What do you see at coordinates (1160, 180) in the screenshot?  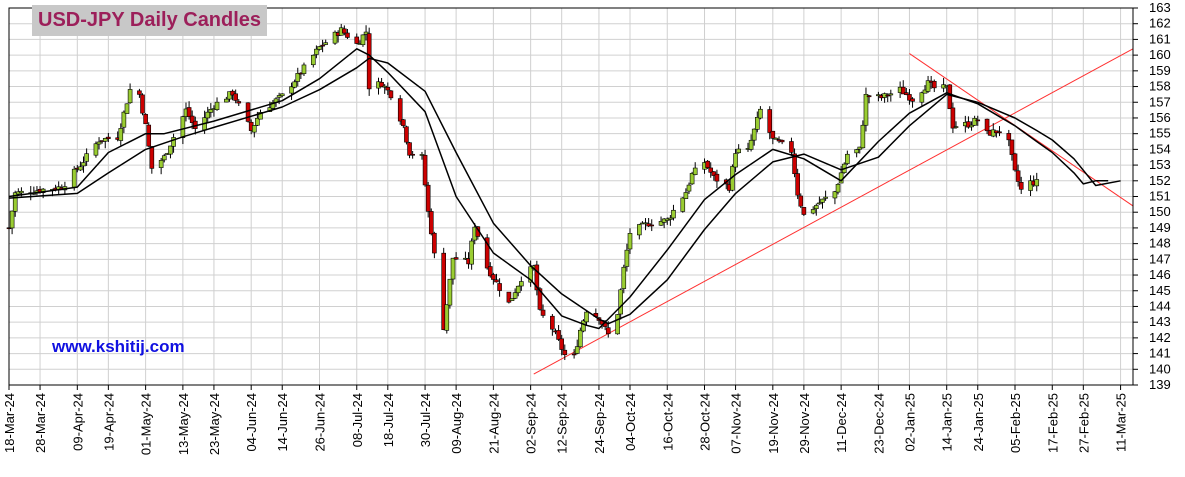 I see `y-tick-label: 152` at bounding box center [1160, 180].